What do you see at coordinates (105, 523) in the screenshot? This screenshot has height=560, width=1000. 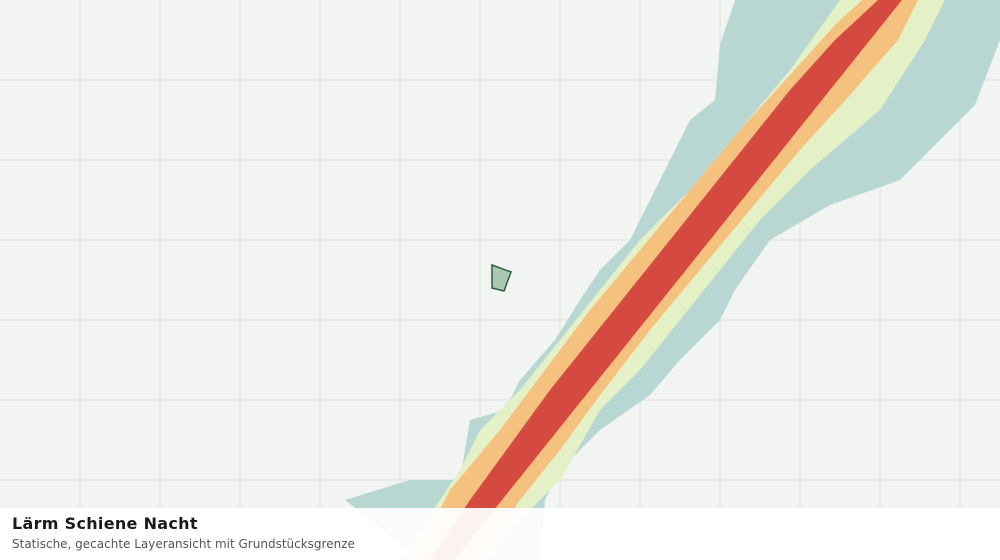 I see `layer-title: Lärm Schiene Nacht` at bounding box center [105, 523].